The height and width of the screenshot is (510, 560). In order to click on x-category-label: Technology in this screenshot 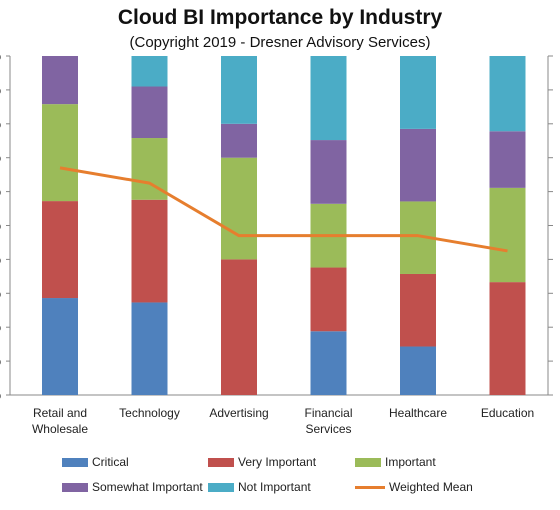, I will do `click(149, 413)`.